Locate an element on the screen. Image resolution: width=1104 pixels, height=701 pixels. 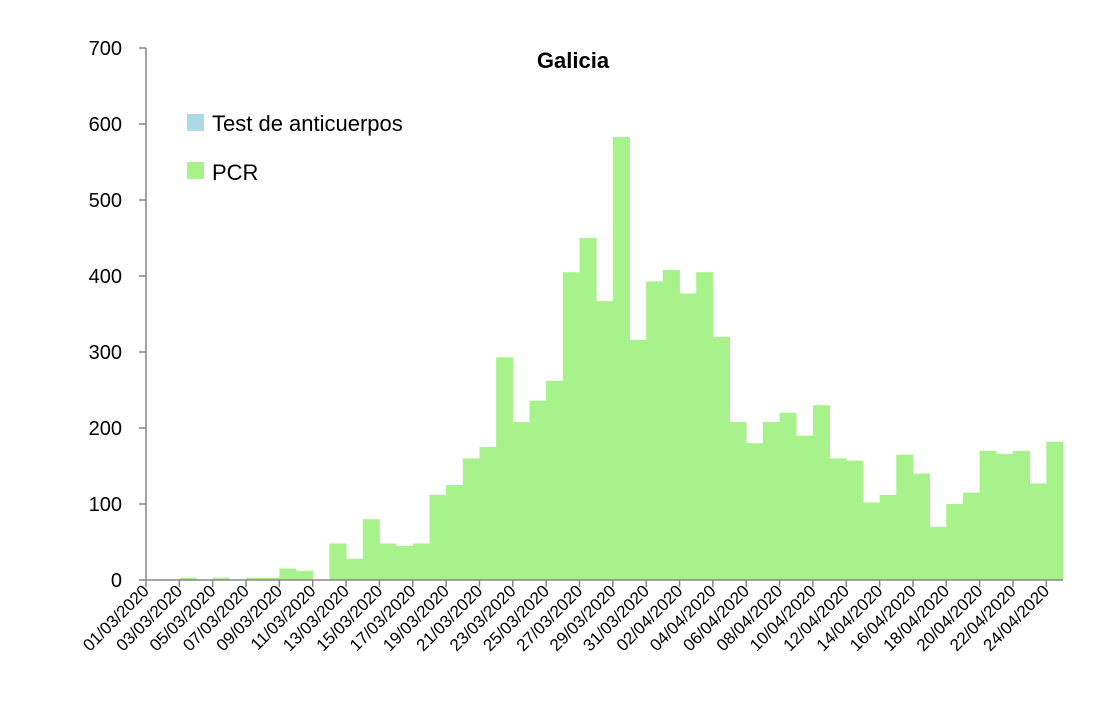
legend-swatch-antibody is located at coordinates (195, 122).